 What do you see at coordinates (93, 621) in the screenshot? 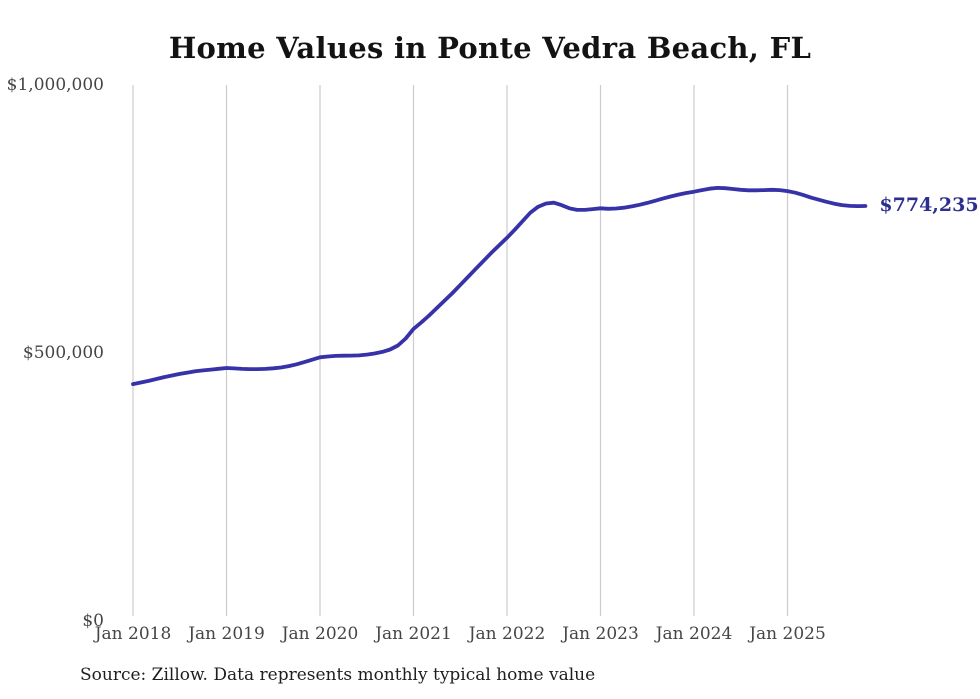
I see `y-tick-label: $0` at bounding box center [93, 621].